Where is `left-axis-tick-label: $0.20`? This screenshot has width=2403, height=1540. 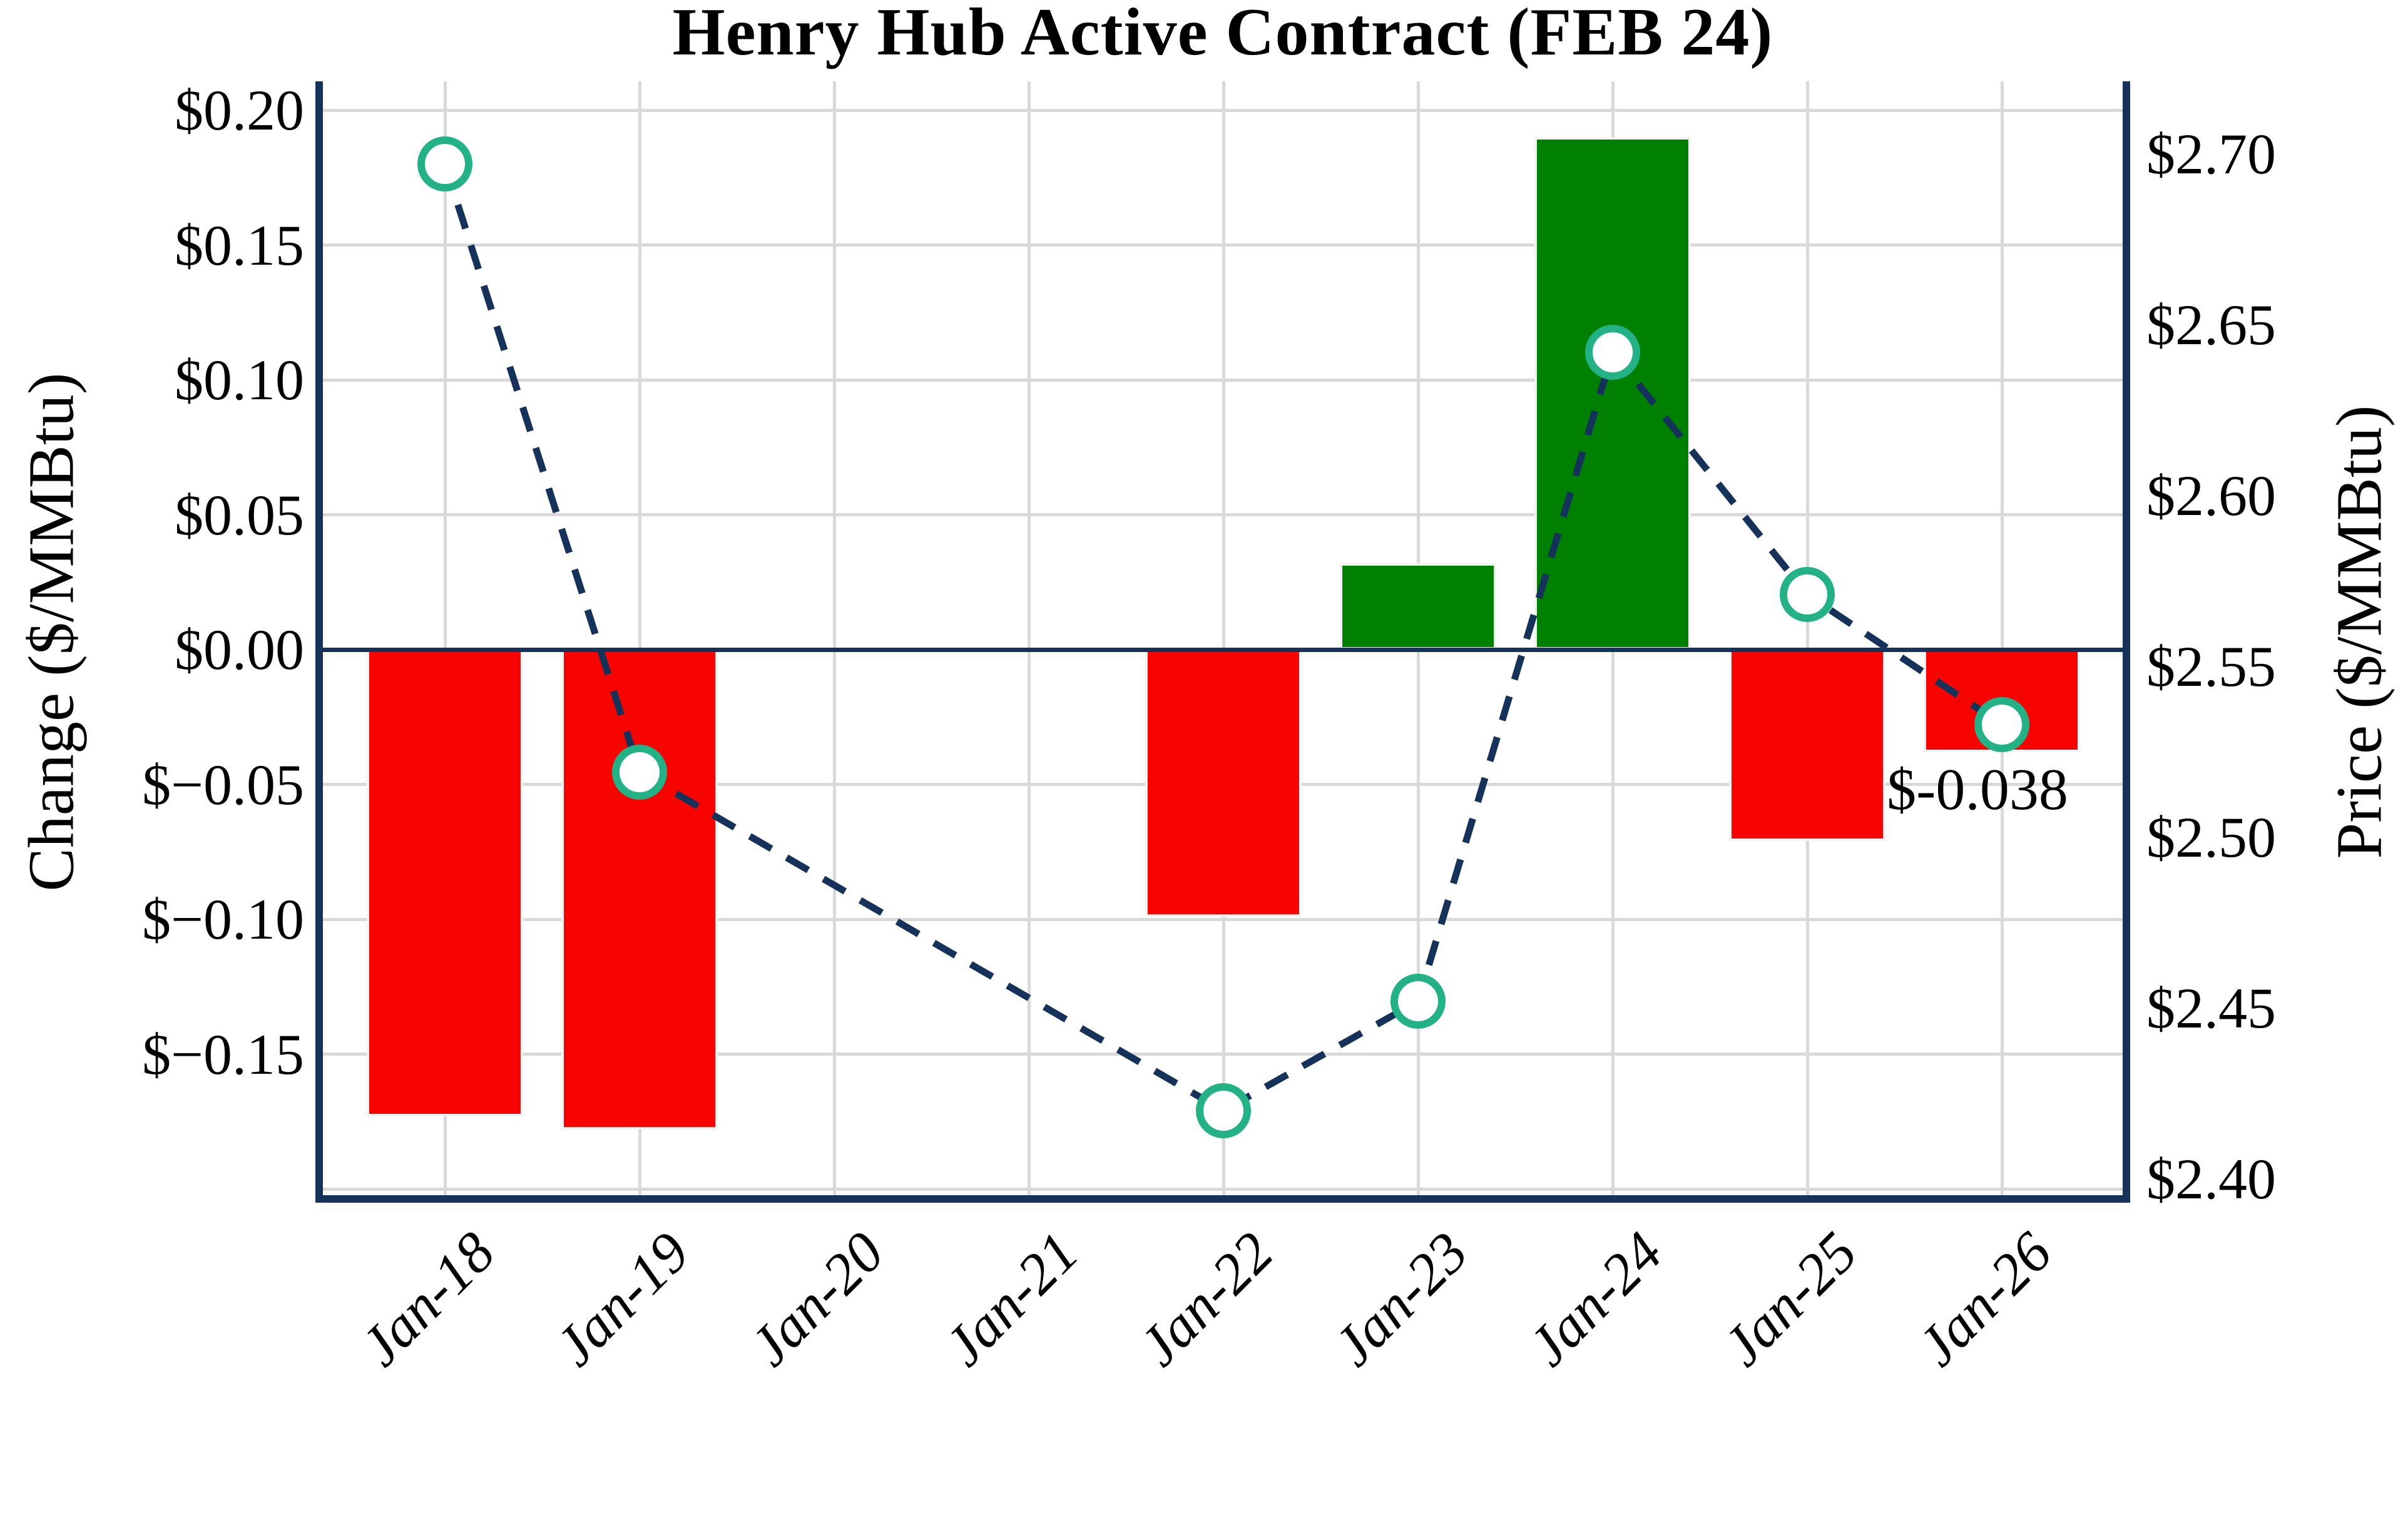 left-axis-tick-label: $0.20 is located at coordinates (239, 110).